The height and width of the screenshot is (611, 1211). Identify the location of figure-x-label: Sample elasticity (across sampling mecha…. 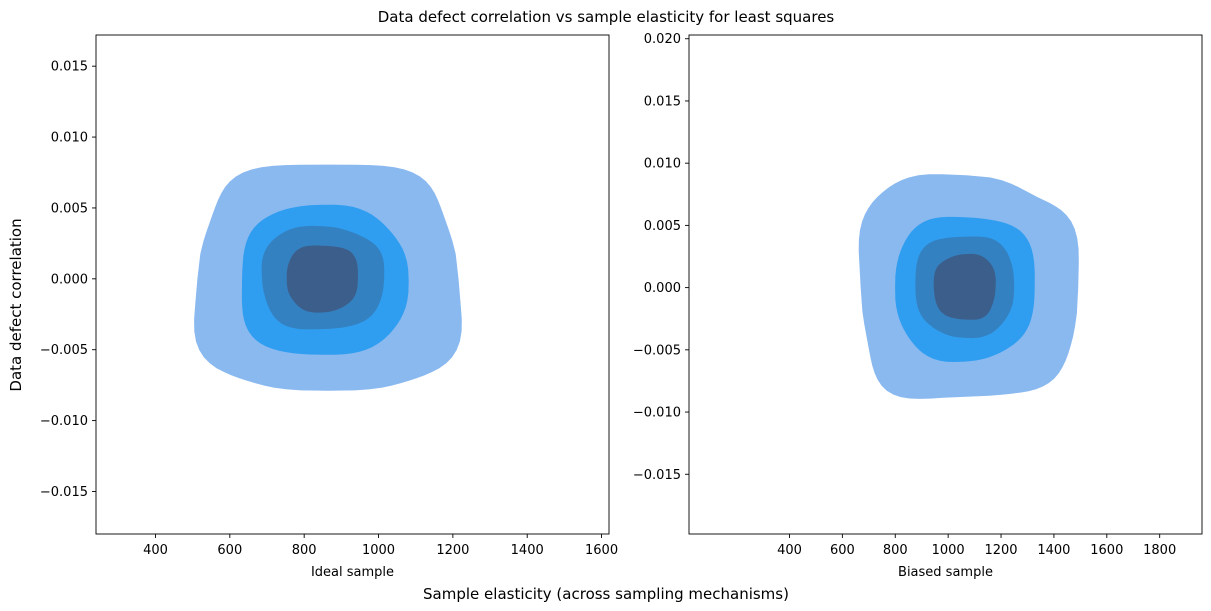
(606, 594).